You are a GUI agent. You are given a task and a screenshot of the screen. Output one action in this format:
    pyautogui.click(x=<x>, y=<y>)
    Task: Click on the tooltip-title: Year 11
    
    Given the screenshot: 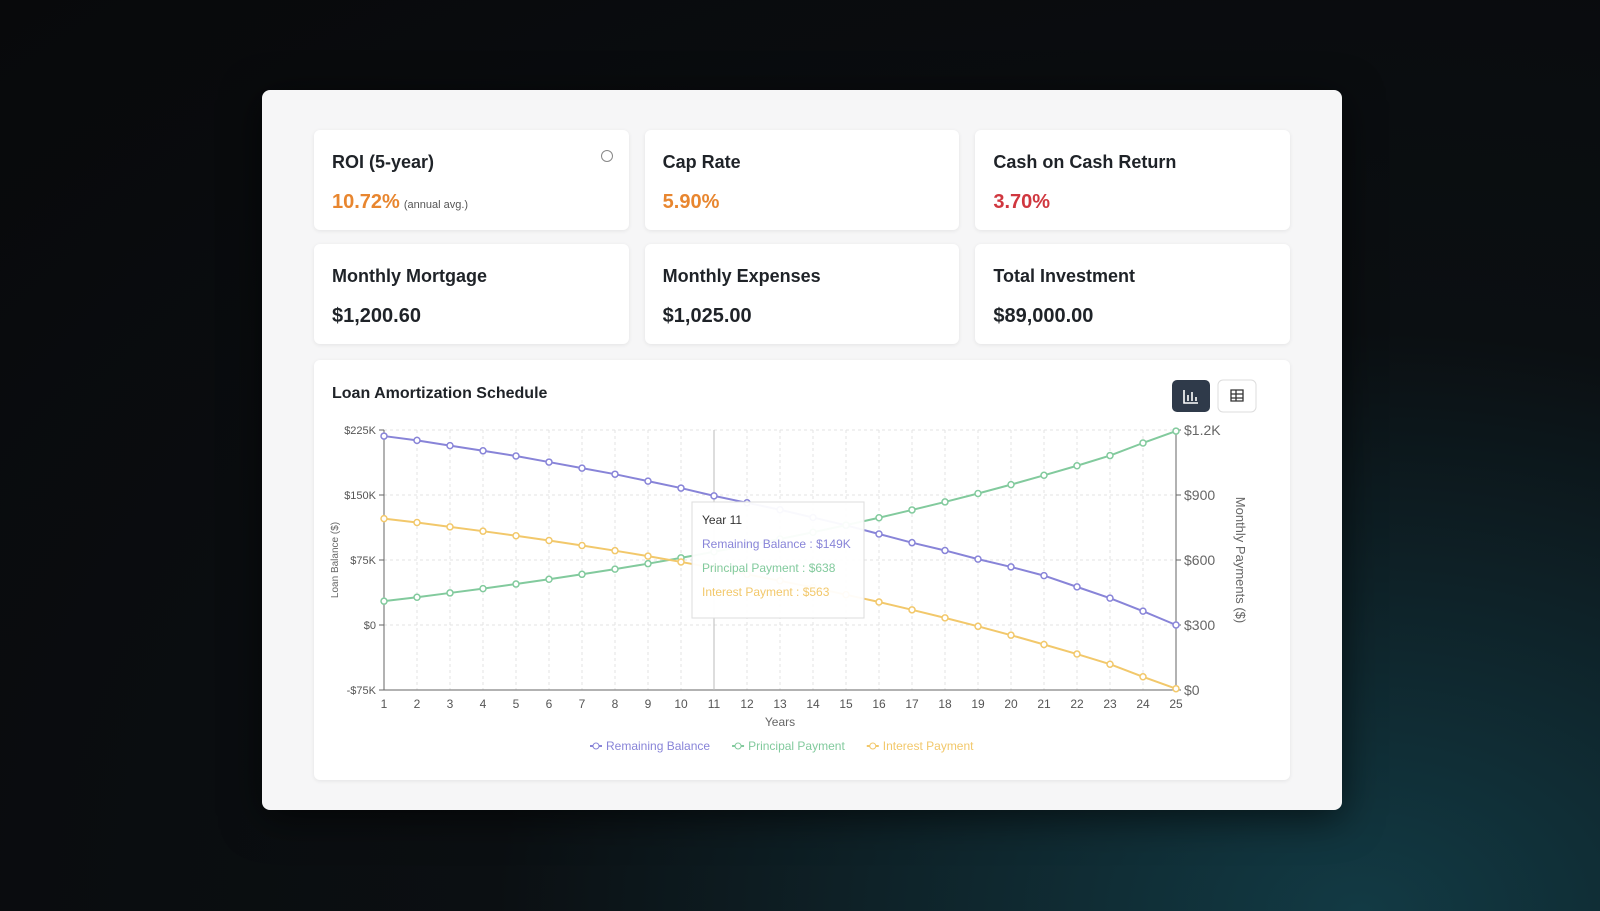 What is the action you would take?
    pyautogui.click(x=722, y=520)
    